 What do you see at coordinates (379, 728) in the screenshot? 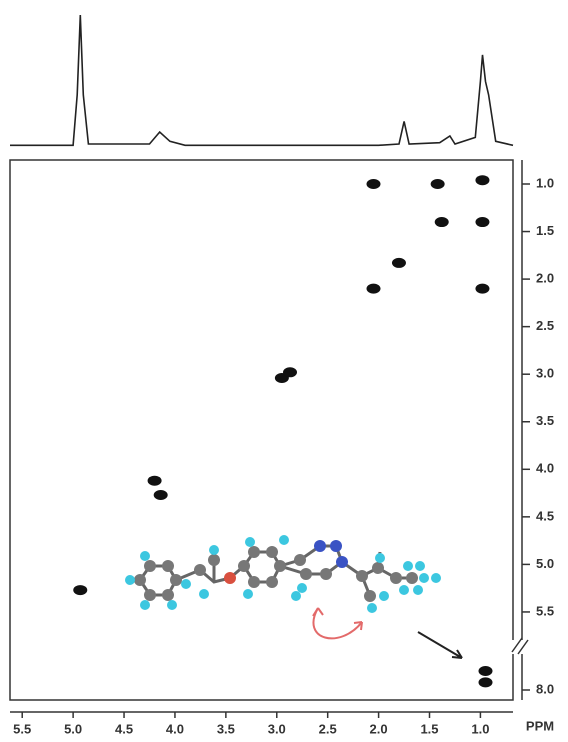
I see `x-tick-label: 2.0` at bounding box center [379, 728].